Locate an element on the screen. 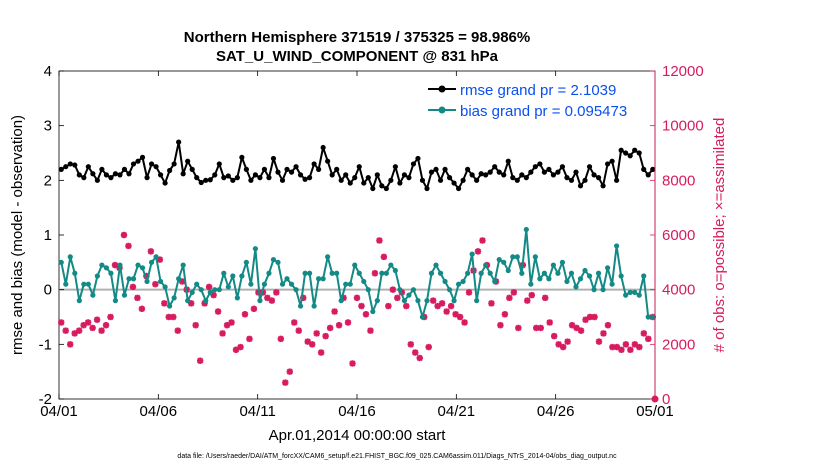  right-tick-label: 2000 is located at coordinates (678, 344).